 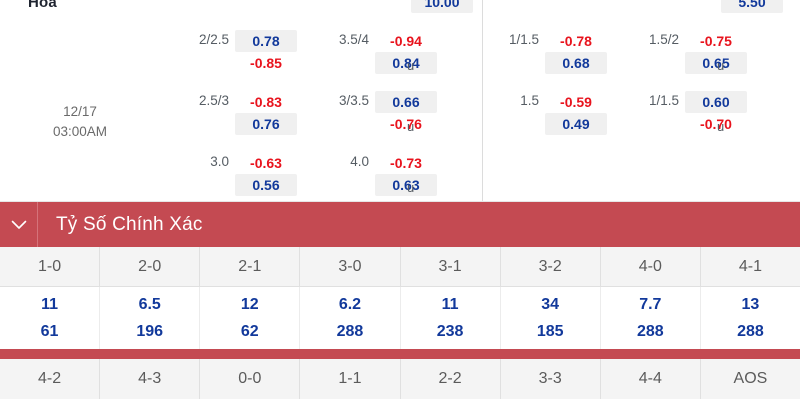 I want to click on score-odds-cell: 7.7 288, so click(x=651, y=318).